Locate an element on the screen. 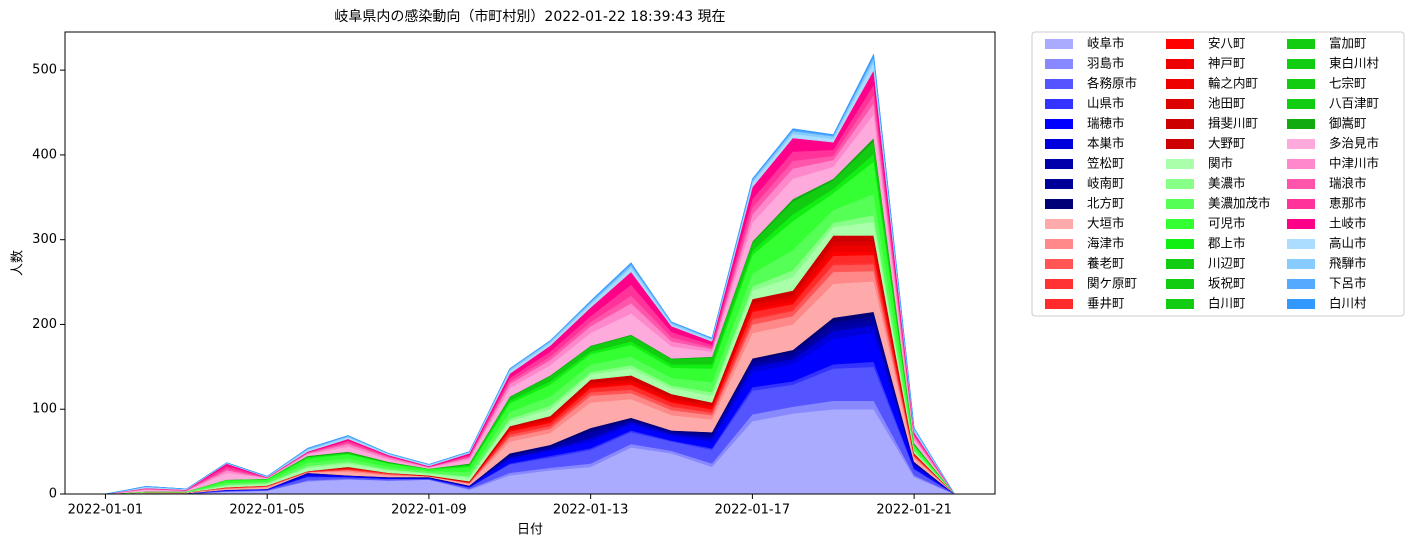 This screenshot has height=546, width=1414. legend-label: 羽島市 is located at coordinates (1106, 63).